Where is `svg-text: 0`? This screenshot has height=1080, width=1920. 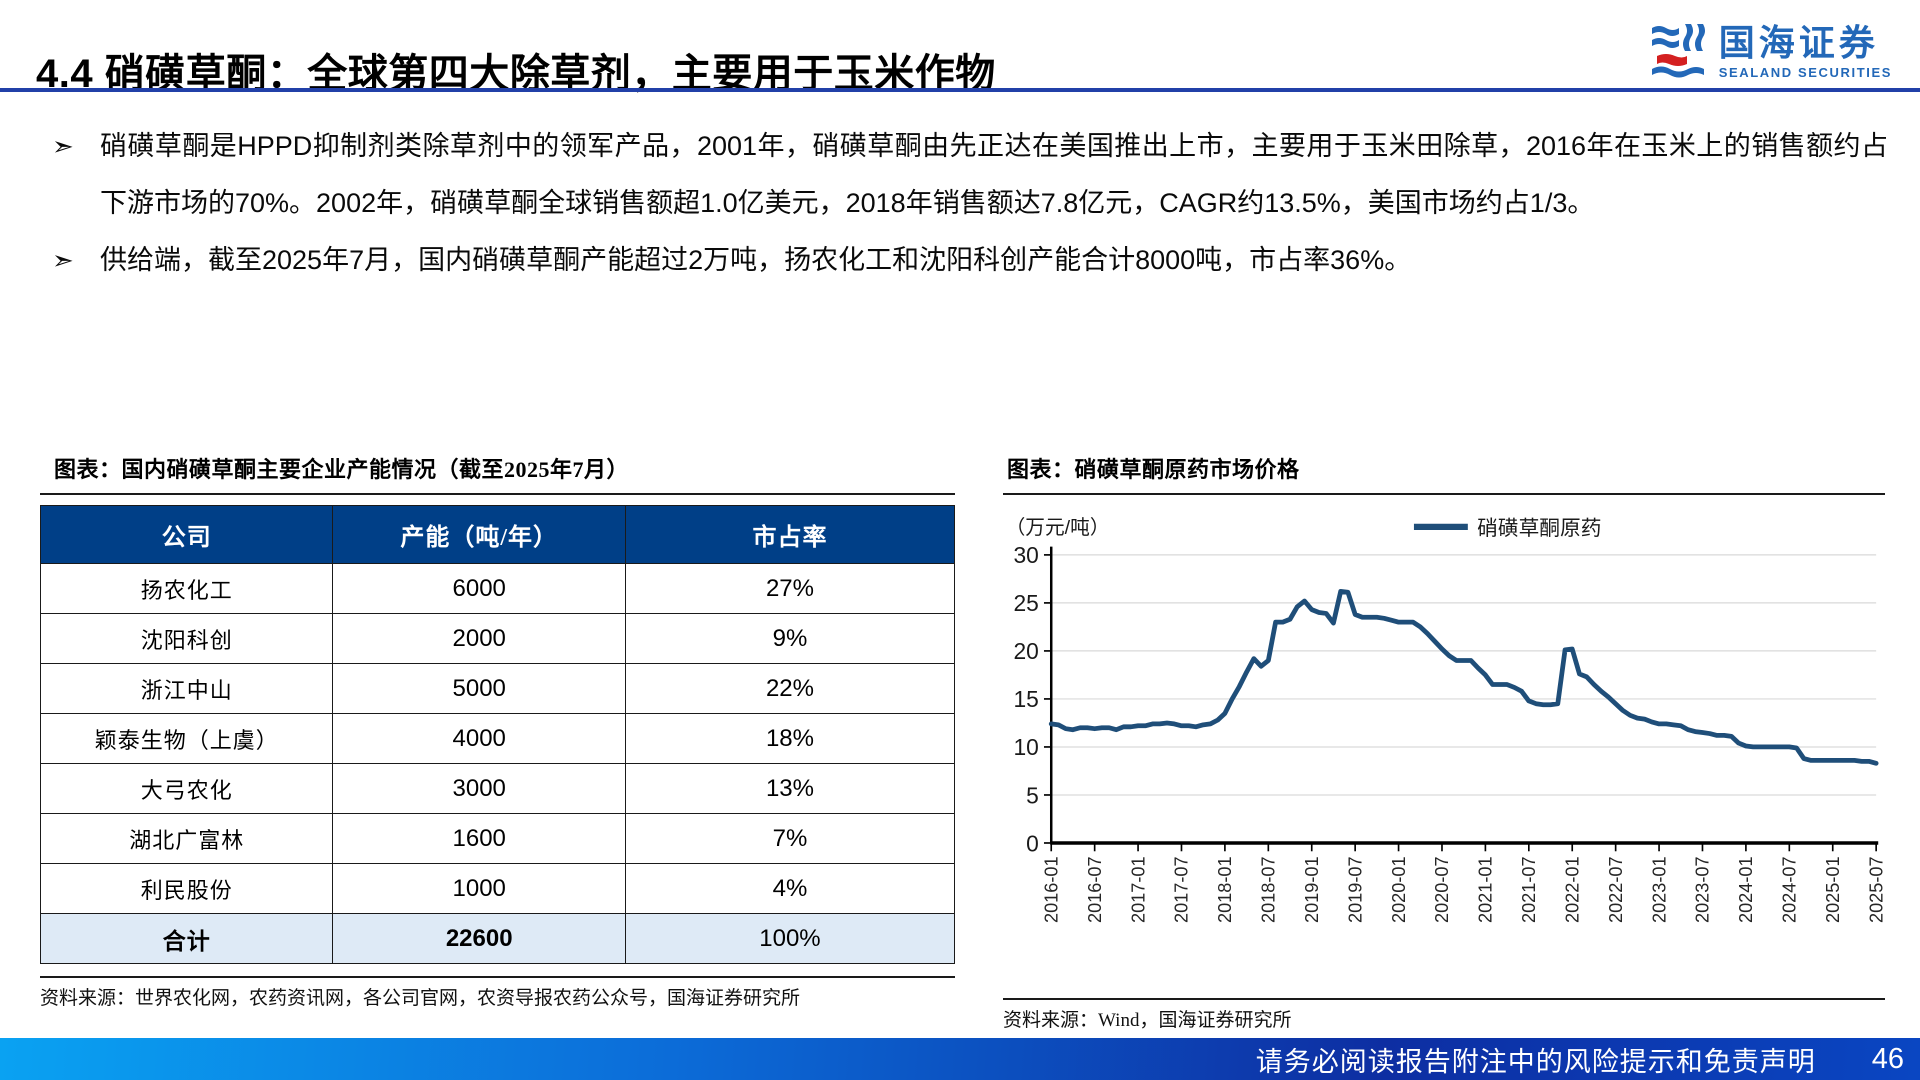
svg-text: 0 is located at coordinates (1032, 843).